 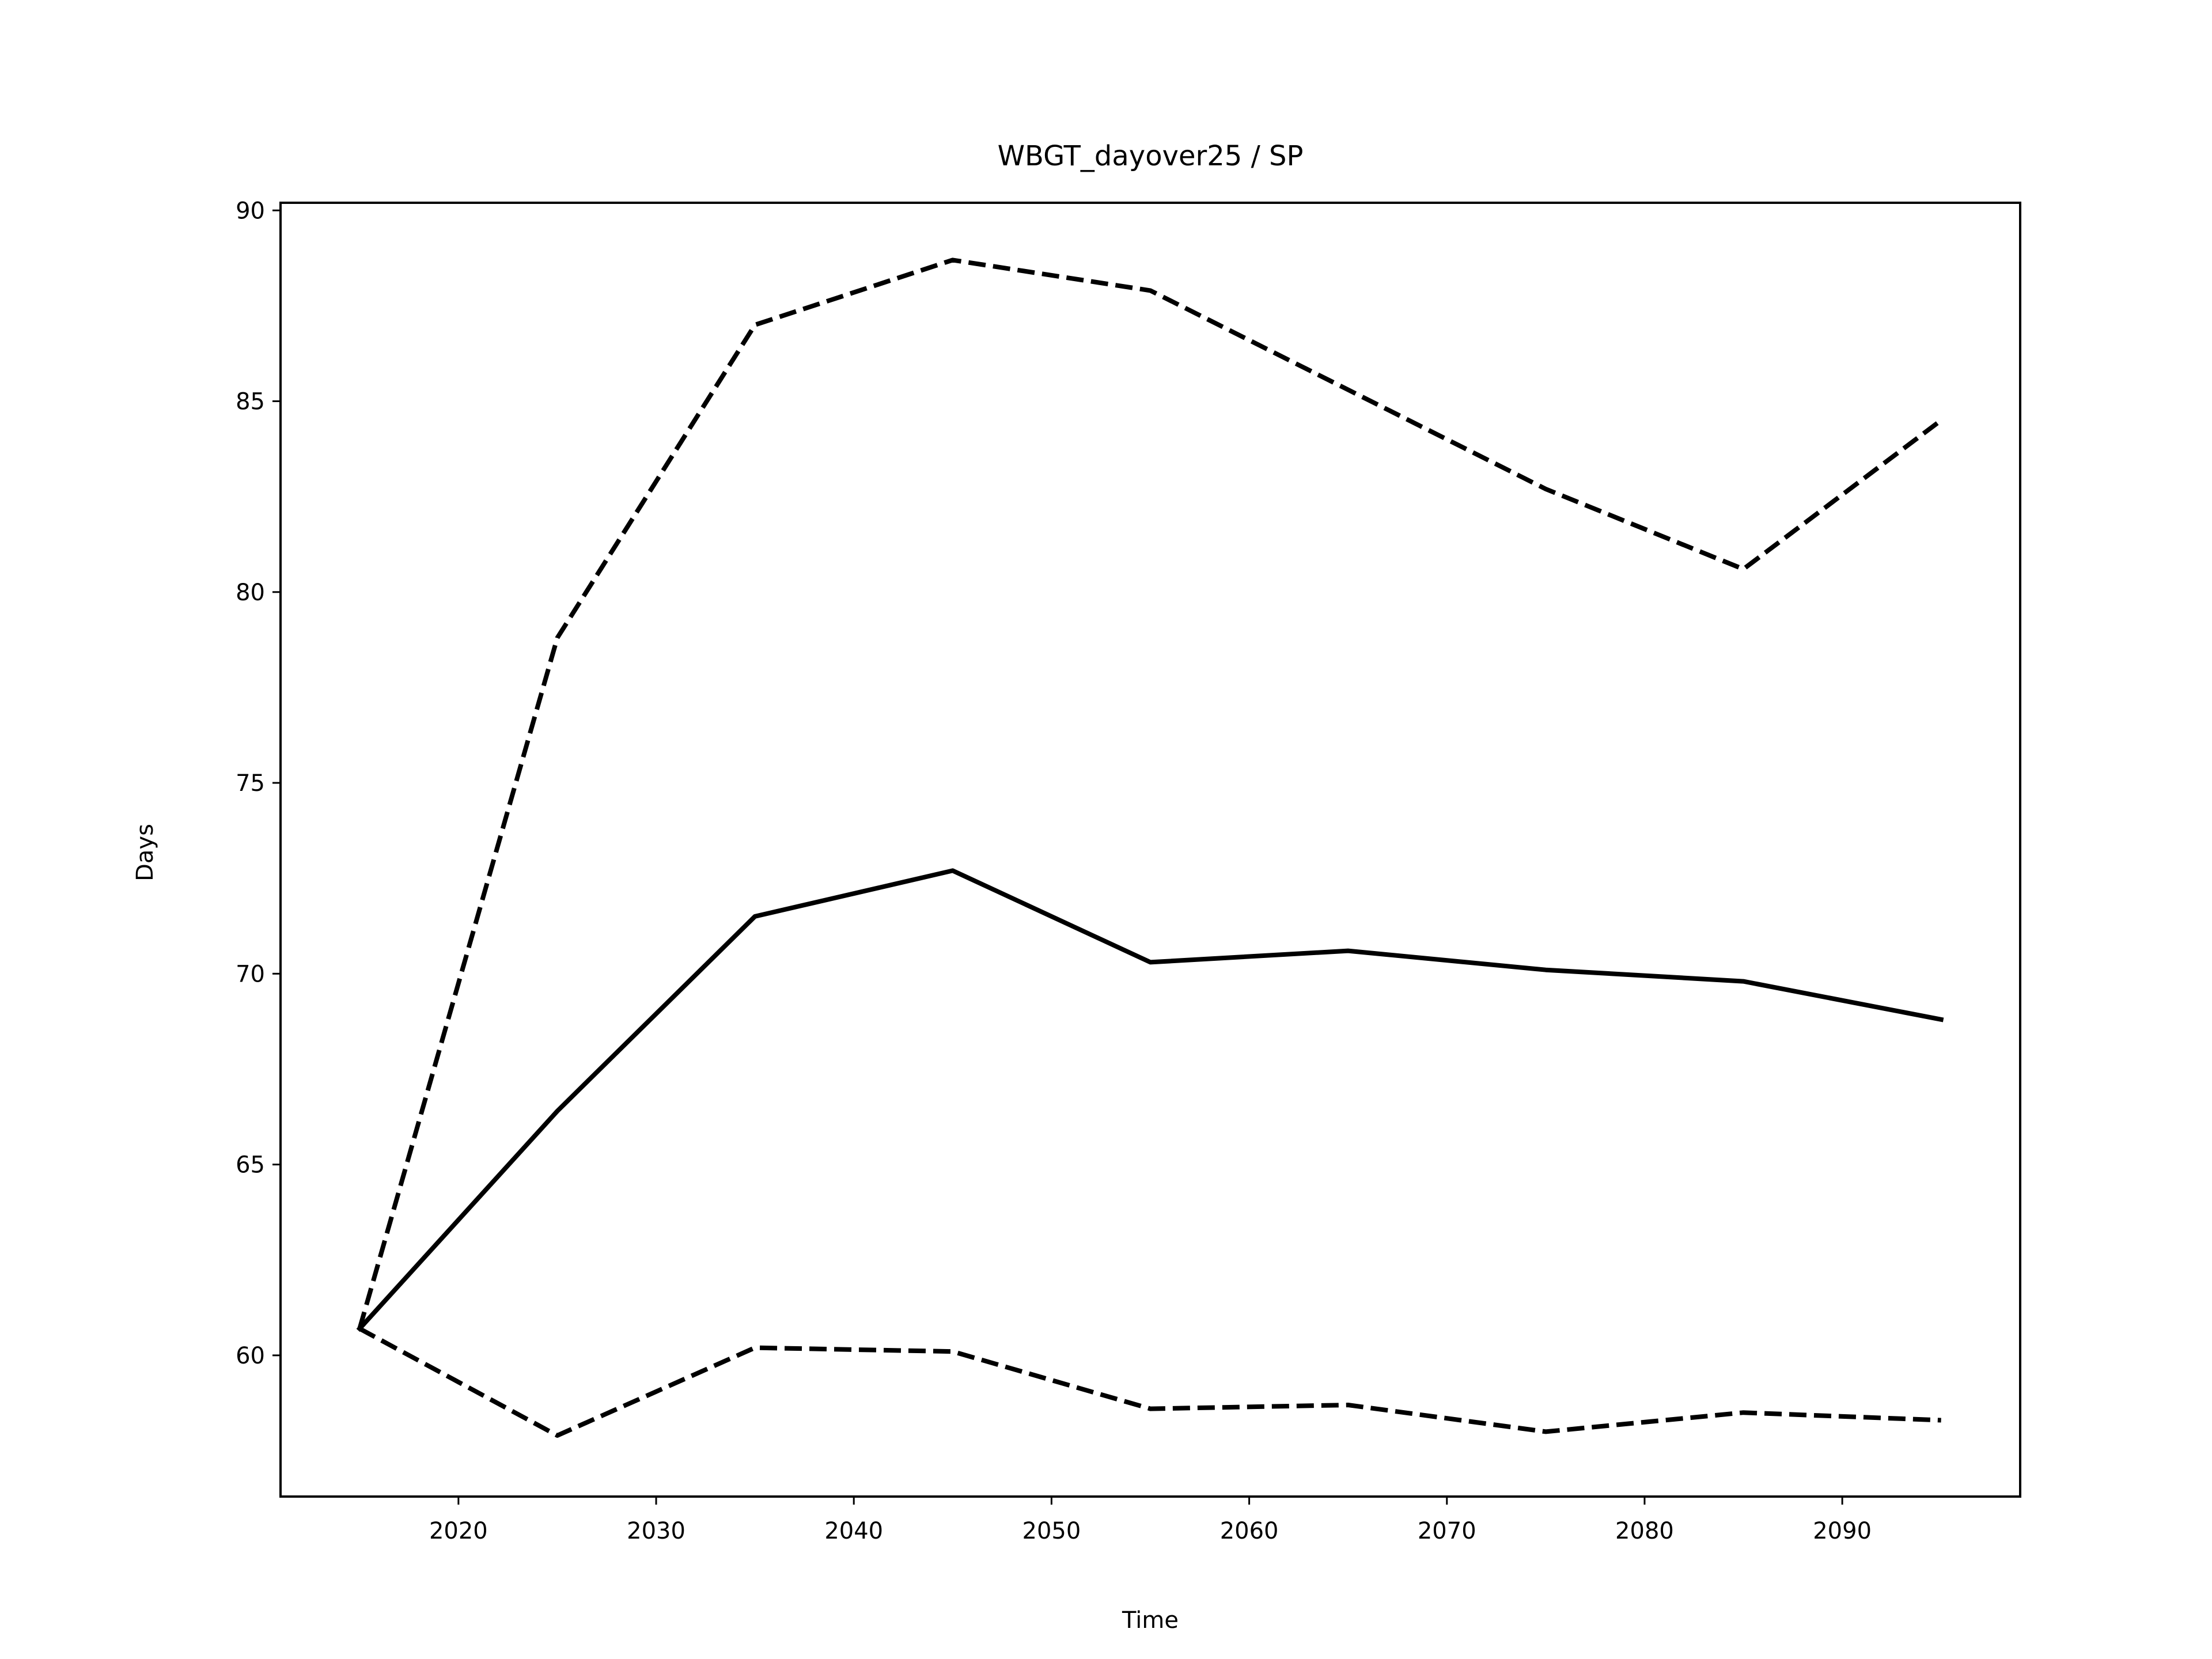 What do you see at coordinates (1447, 1531) in the screenshot?
I see `x-tick-label: 2070` at bounding box center [1447, 1531].